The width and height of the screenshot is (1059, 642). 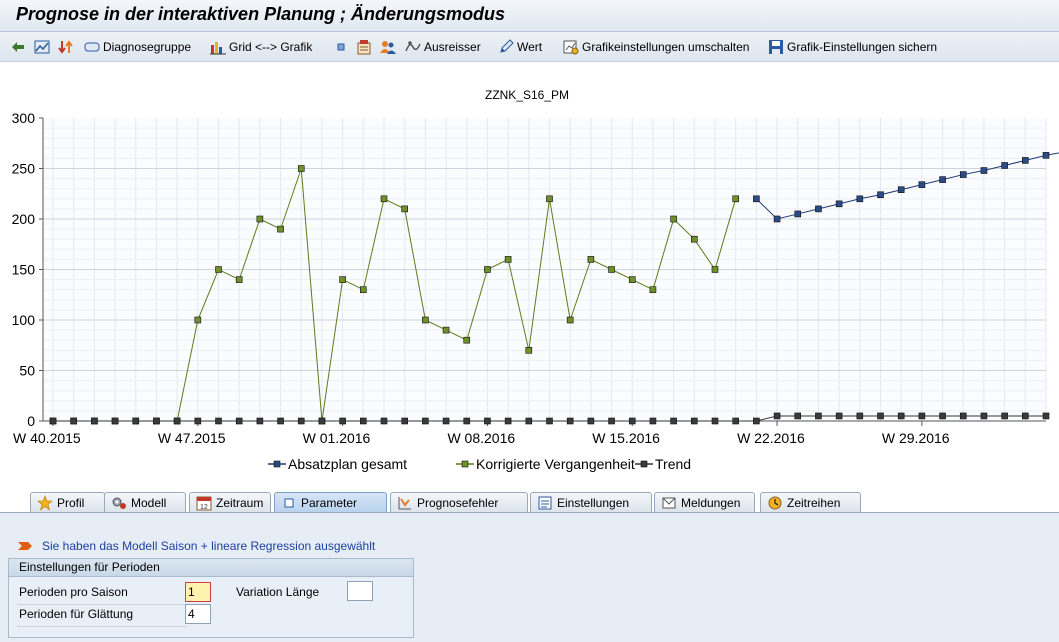 I want to click on tab-profil: Profil, so click(x=67, y=502).